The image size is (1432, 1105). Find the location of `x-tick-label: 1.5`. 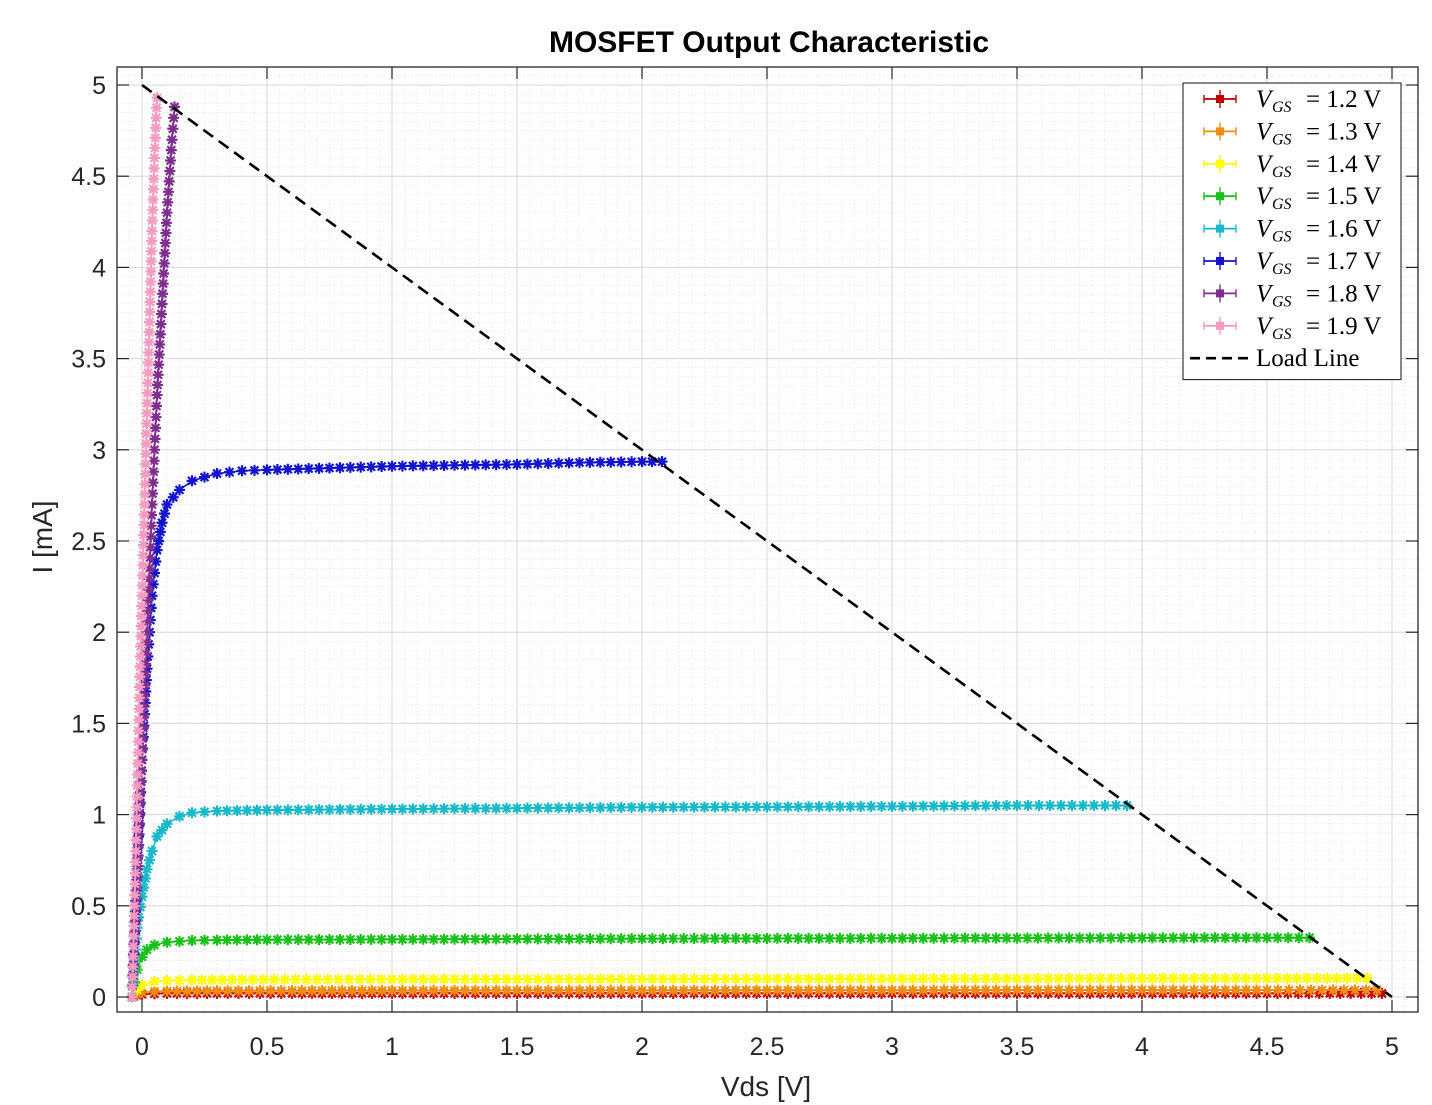

x-tick-label: 1.5 is located at coordinates (517, 1047).